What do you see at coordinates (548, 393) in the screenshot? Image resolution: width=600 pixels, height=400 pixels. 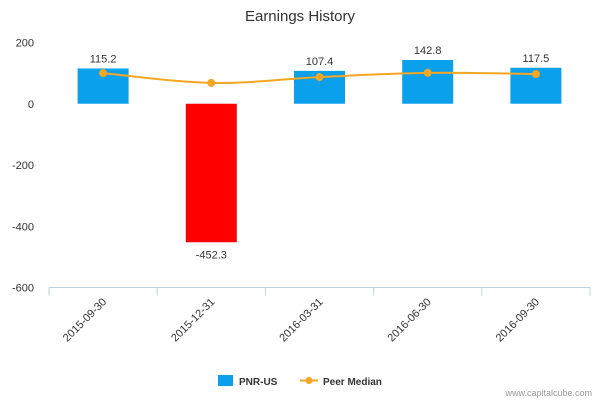 I see `watermark: www.capitalcube.com` at bounding box center [548, 393].